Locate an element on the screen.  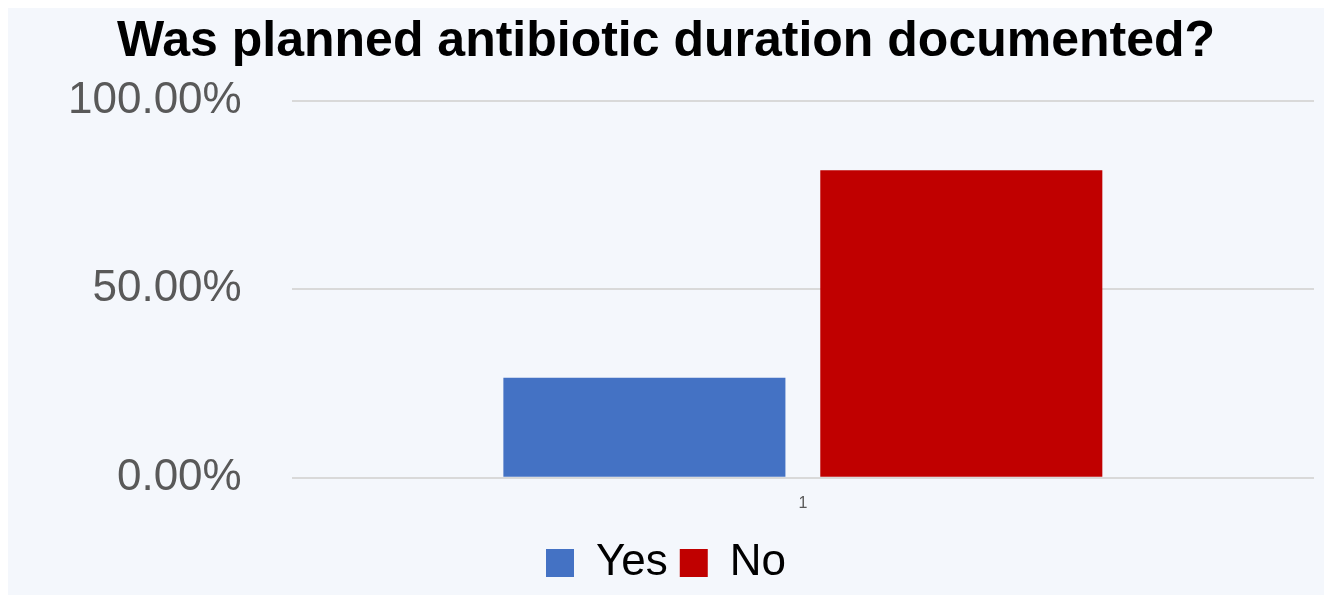
legend-label: No is located at coordinates (758, 560).